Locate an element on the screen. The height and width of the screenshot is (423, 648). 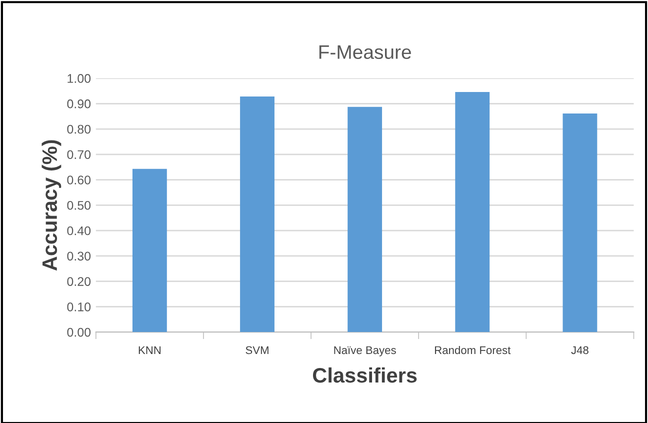
y-tick-label: 0.50 is located at coordinates (79, 205).